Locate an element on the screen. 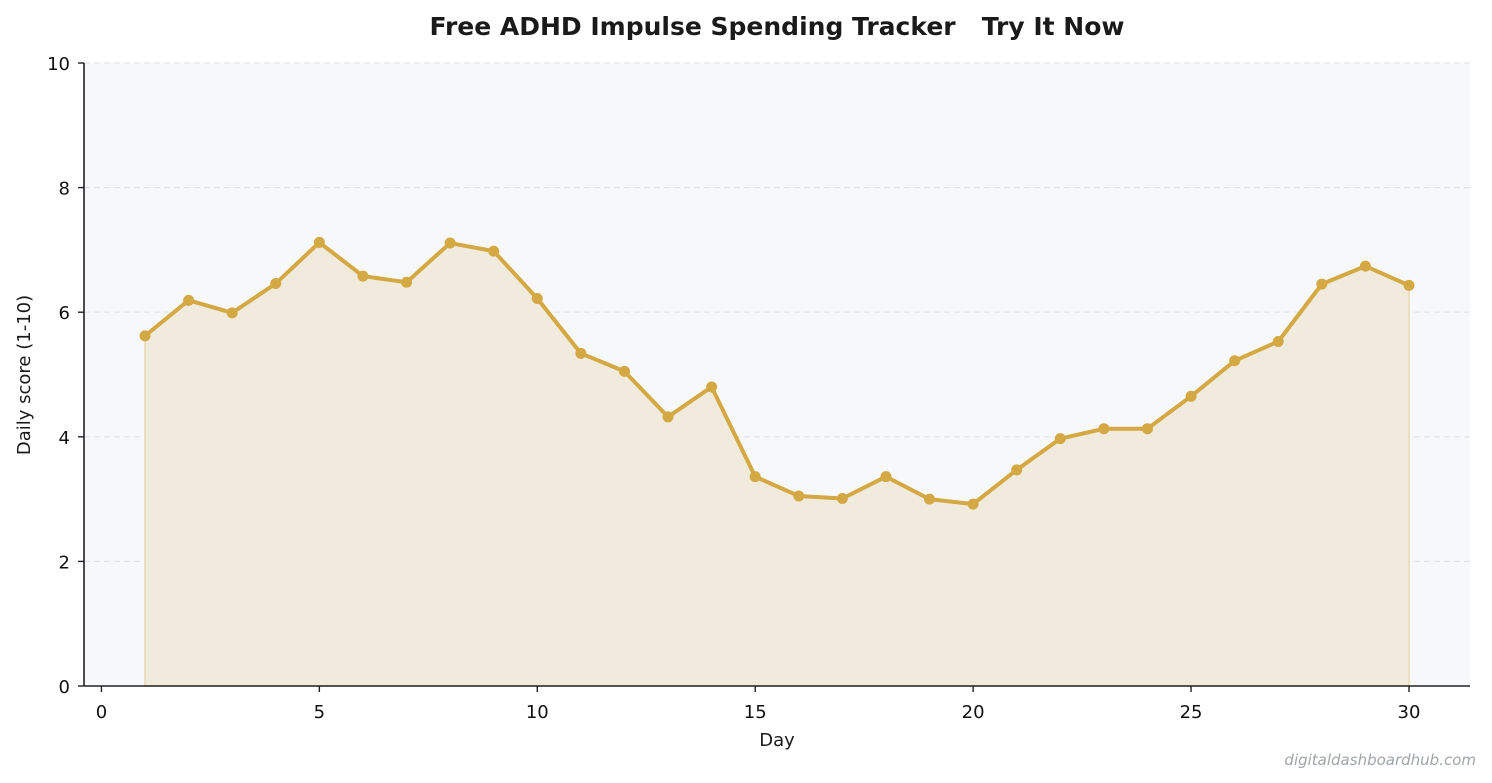 Image resolution: width=1492 pixels, height=783 pixels. x-axis-label: Day is located at coordinates (777, 740).